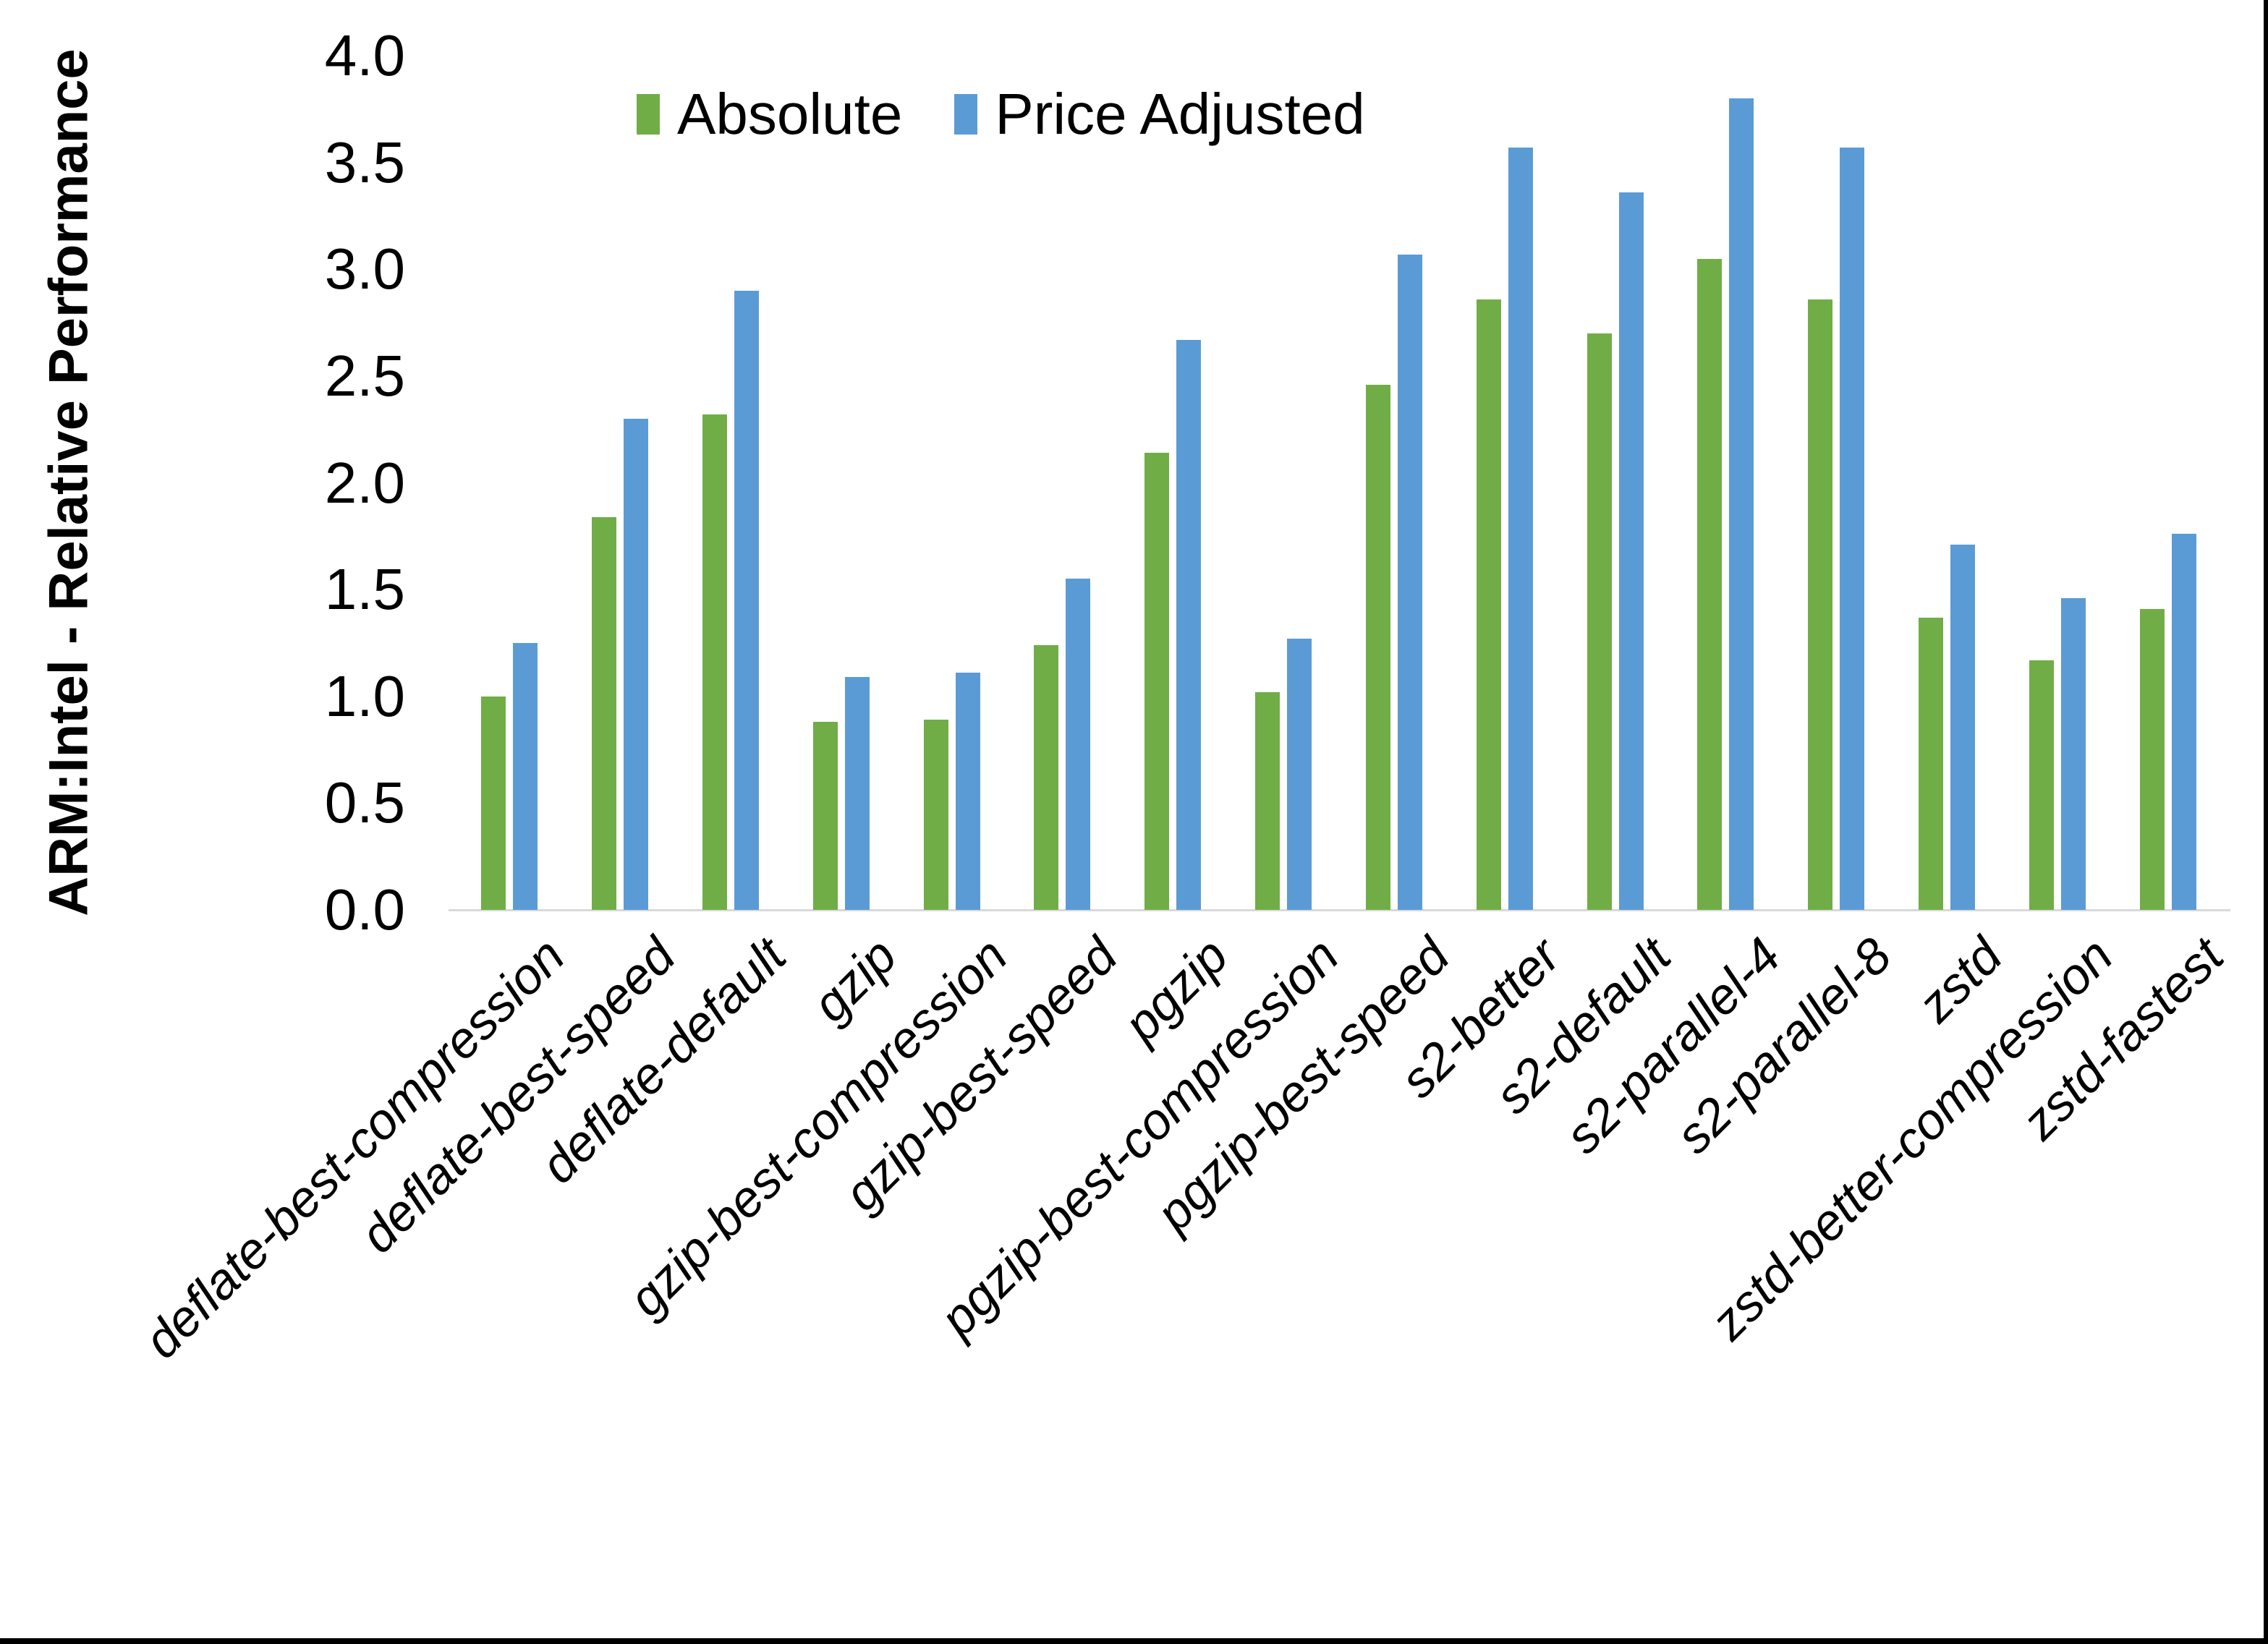  I want to click on x-axis-line, so click(1339, 910).